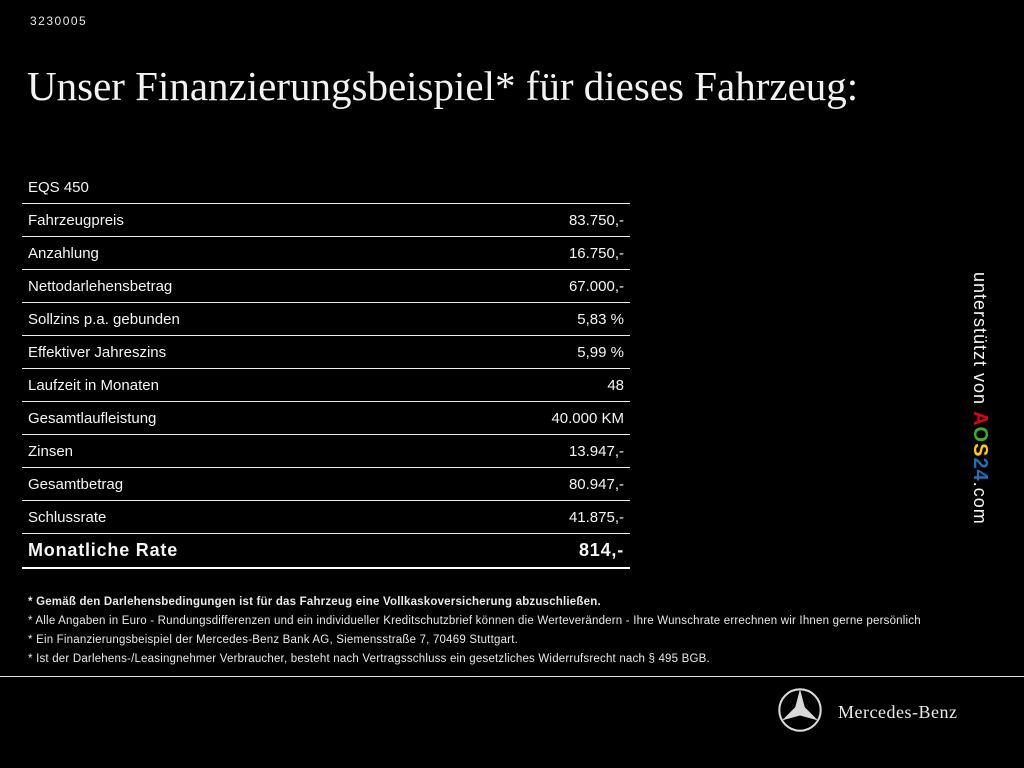  Describe the element at coordinates (100, 286) in the screenshot. I see `row-label: Nettodarlehensbetrag` at that location.